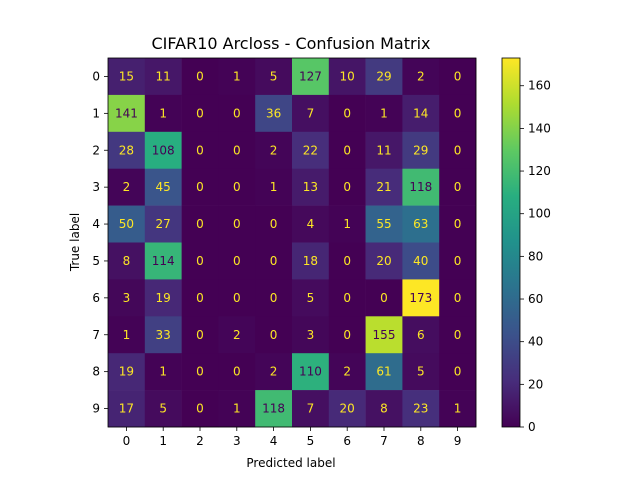 This screenshot has width=640, height=480. Describe the element at coordinates (126, 224) in the screenshot. I see `cell-value-label: 50` at that location.